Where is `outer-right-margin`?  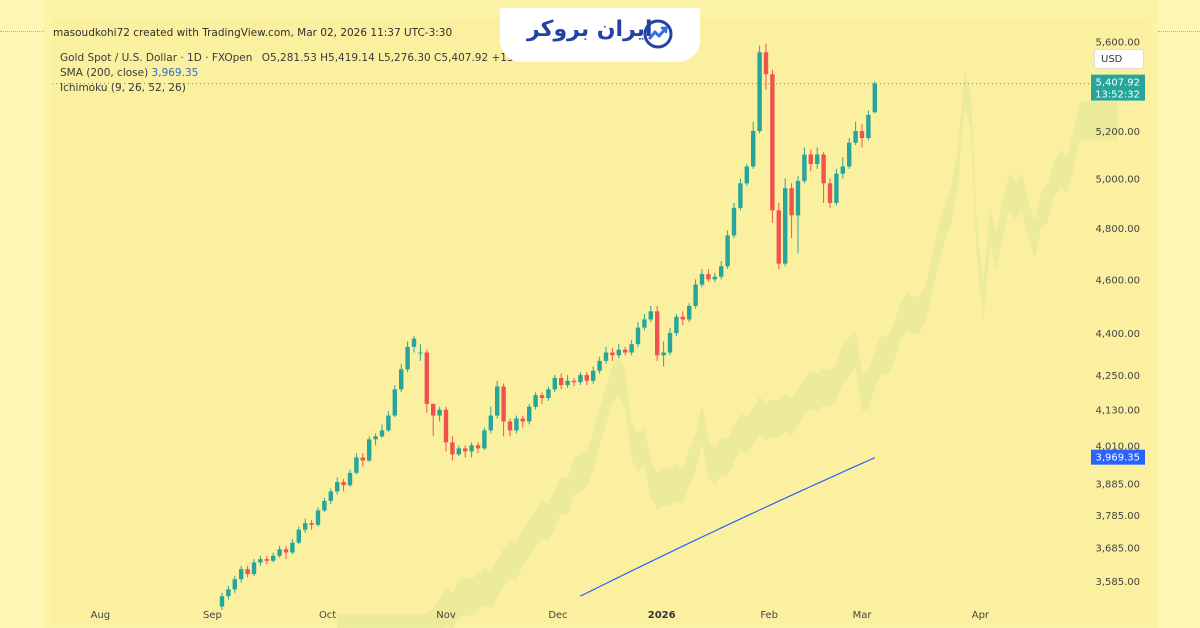 outer-right-margin is located at coordinates (1179, 314).